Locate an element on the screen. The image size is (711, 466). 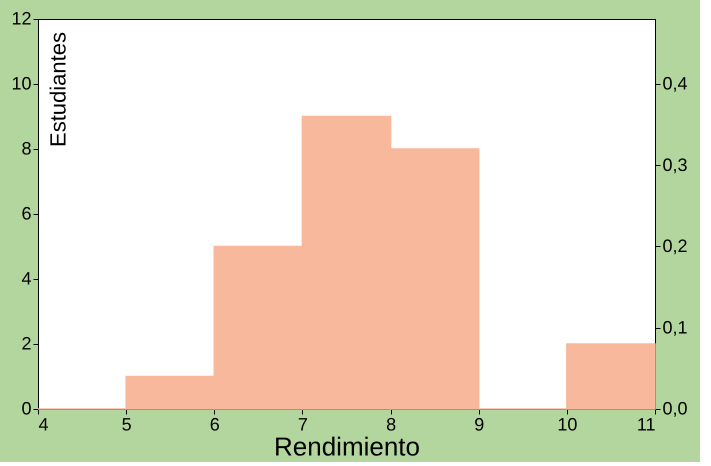
y-tick-label: 12 is located at coordinates (21, 18).